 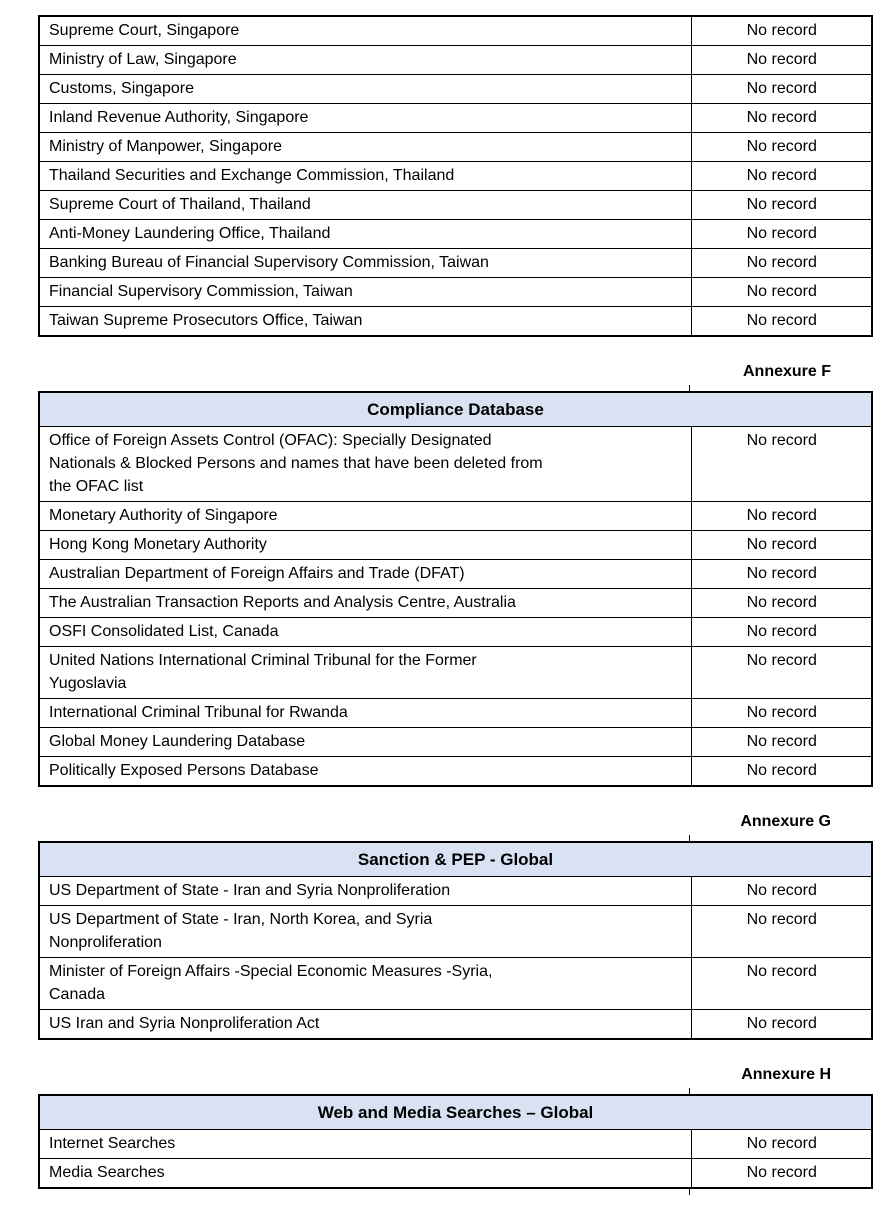 I want to click on table-row: Media Searches No record, so click(x=455, y=1173).